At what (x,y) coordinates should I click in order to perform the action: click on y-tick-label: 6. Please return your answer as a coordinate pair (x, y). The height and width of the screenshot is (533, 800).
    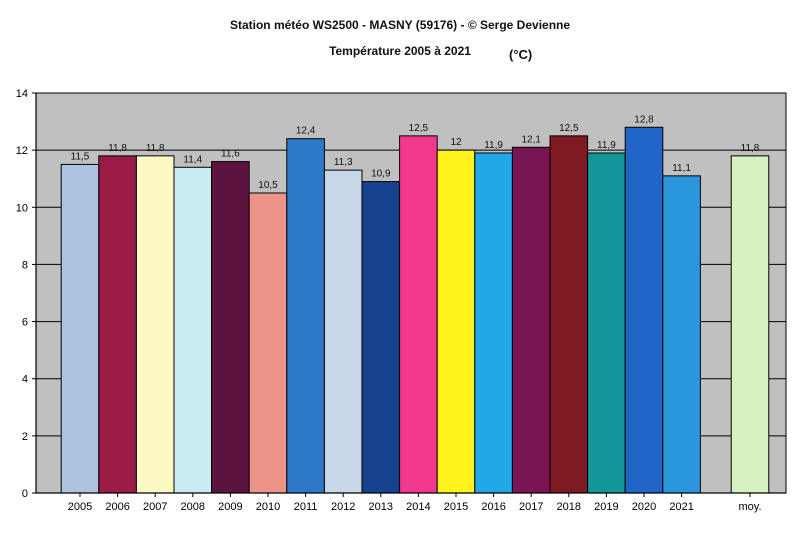
    Looking at the image, I should click on (25, 323).